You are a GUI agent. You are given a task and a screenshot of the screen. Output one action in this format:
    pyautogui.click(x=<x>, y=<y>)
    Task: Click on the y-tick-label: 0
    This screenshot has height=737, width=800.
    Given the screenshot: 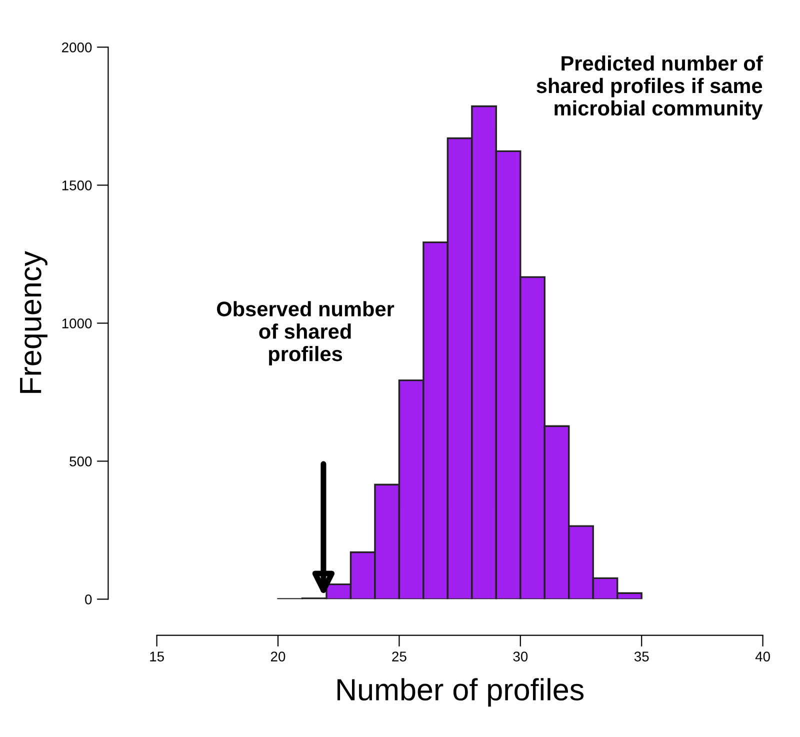 What is the action you would take?
    pyautogui.click(x=88, y=599)
    